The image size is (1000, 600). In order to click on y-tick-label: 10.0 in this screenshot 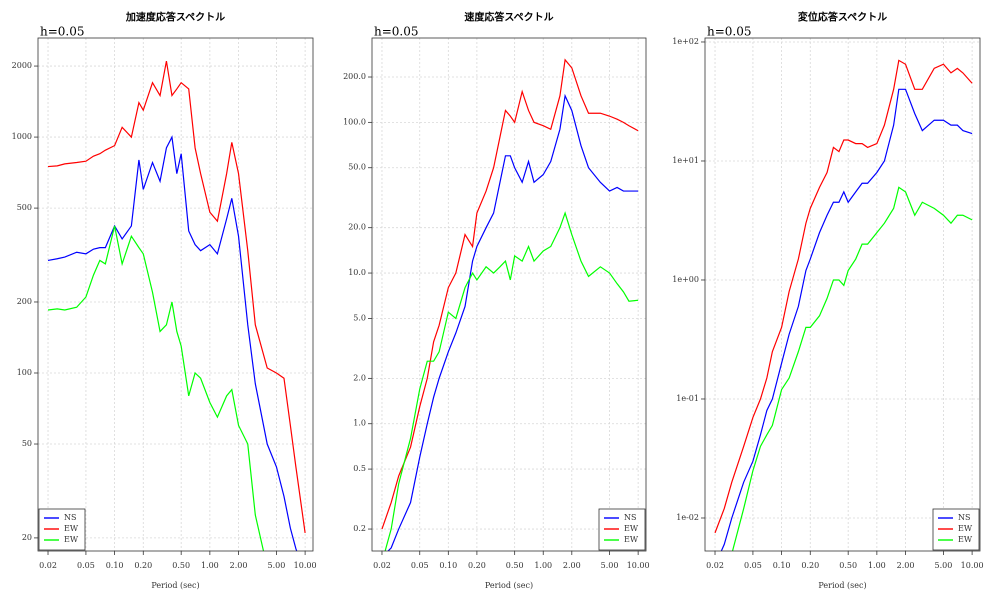, I will do `click(357, 272)`.